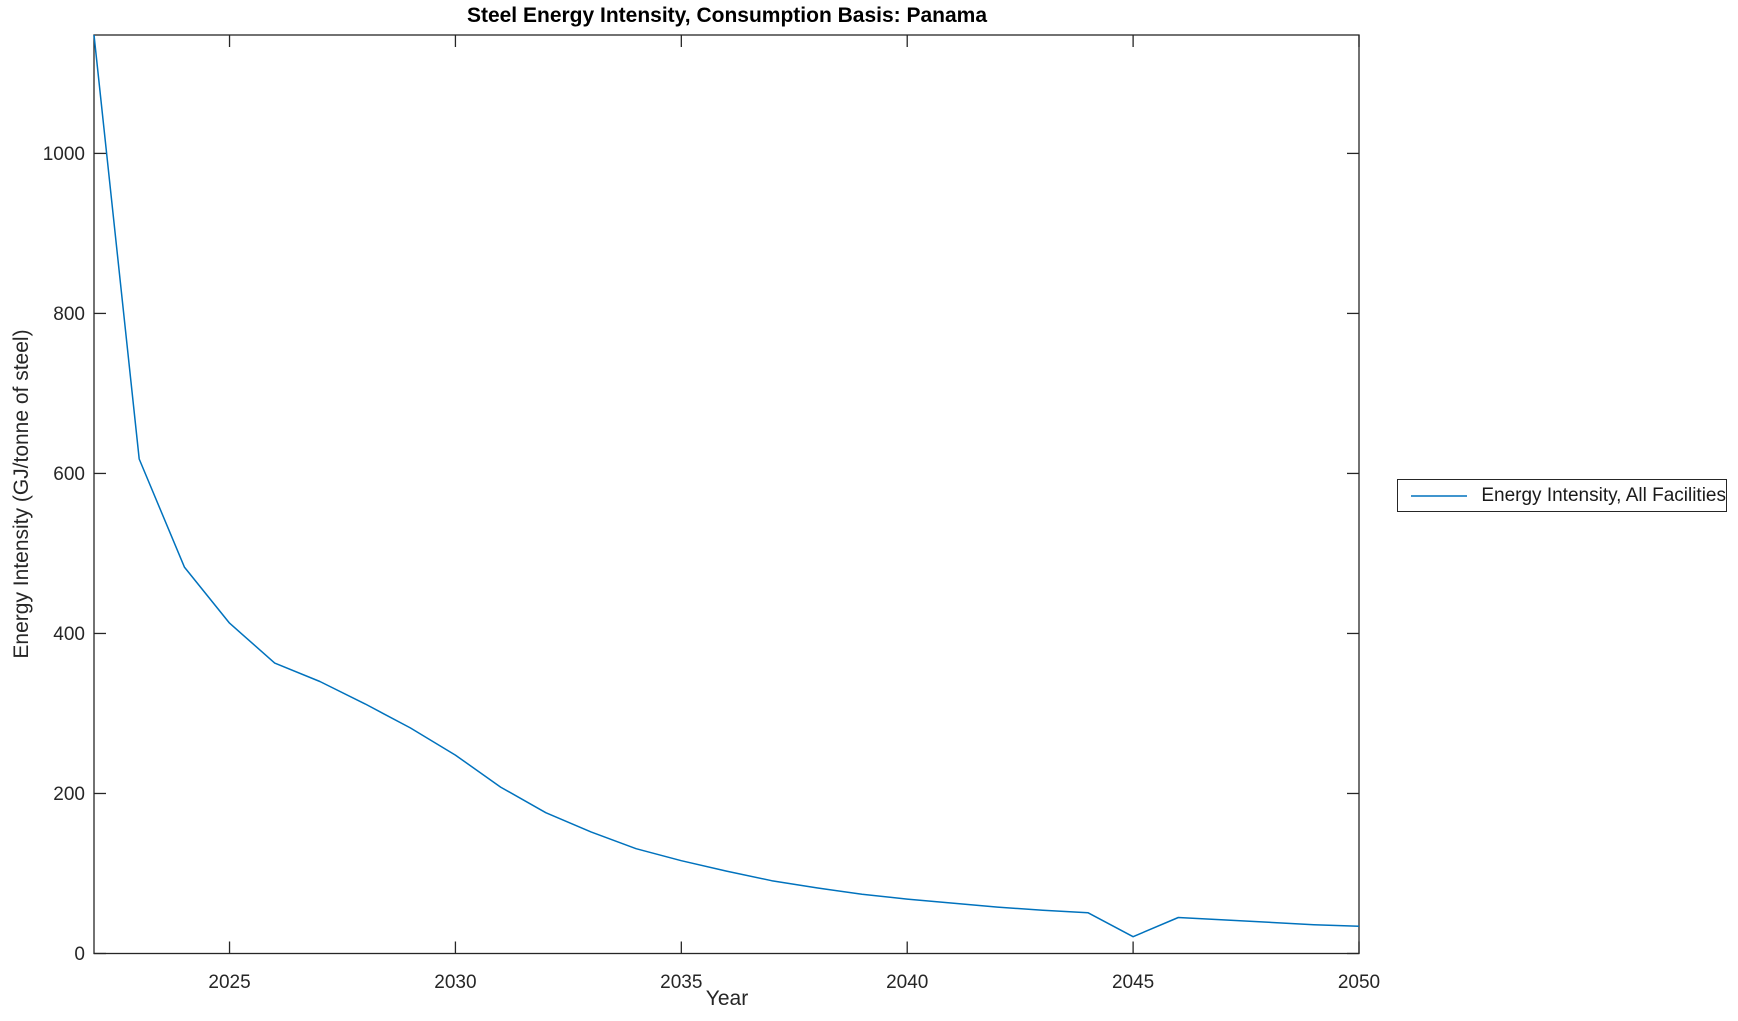  I want to click on legend-entry-label: Energy Intensity, All Facilities, so click(1603, 495).